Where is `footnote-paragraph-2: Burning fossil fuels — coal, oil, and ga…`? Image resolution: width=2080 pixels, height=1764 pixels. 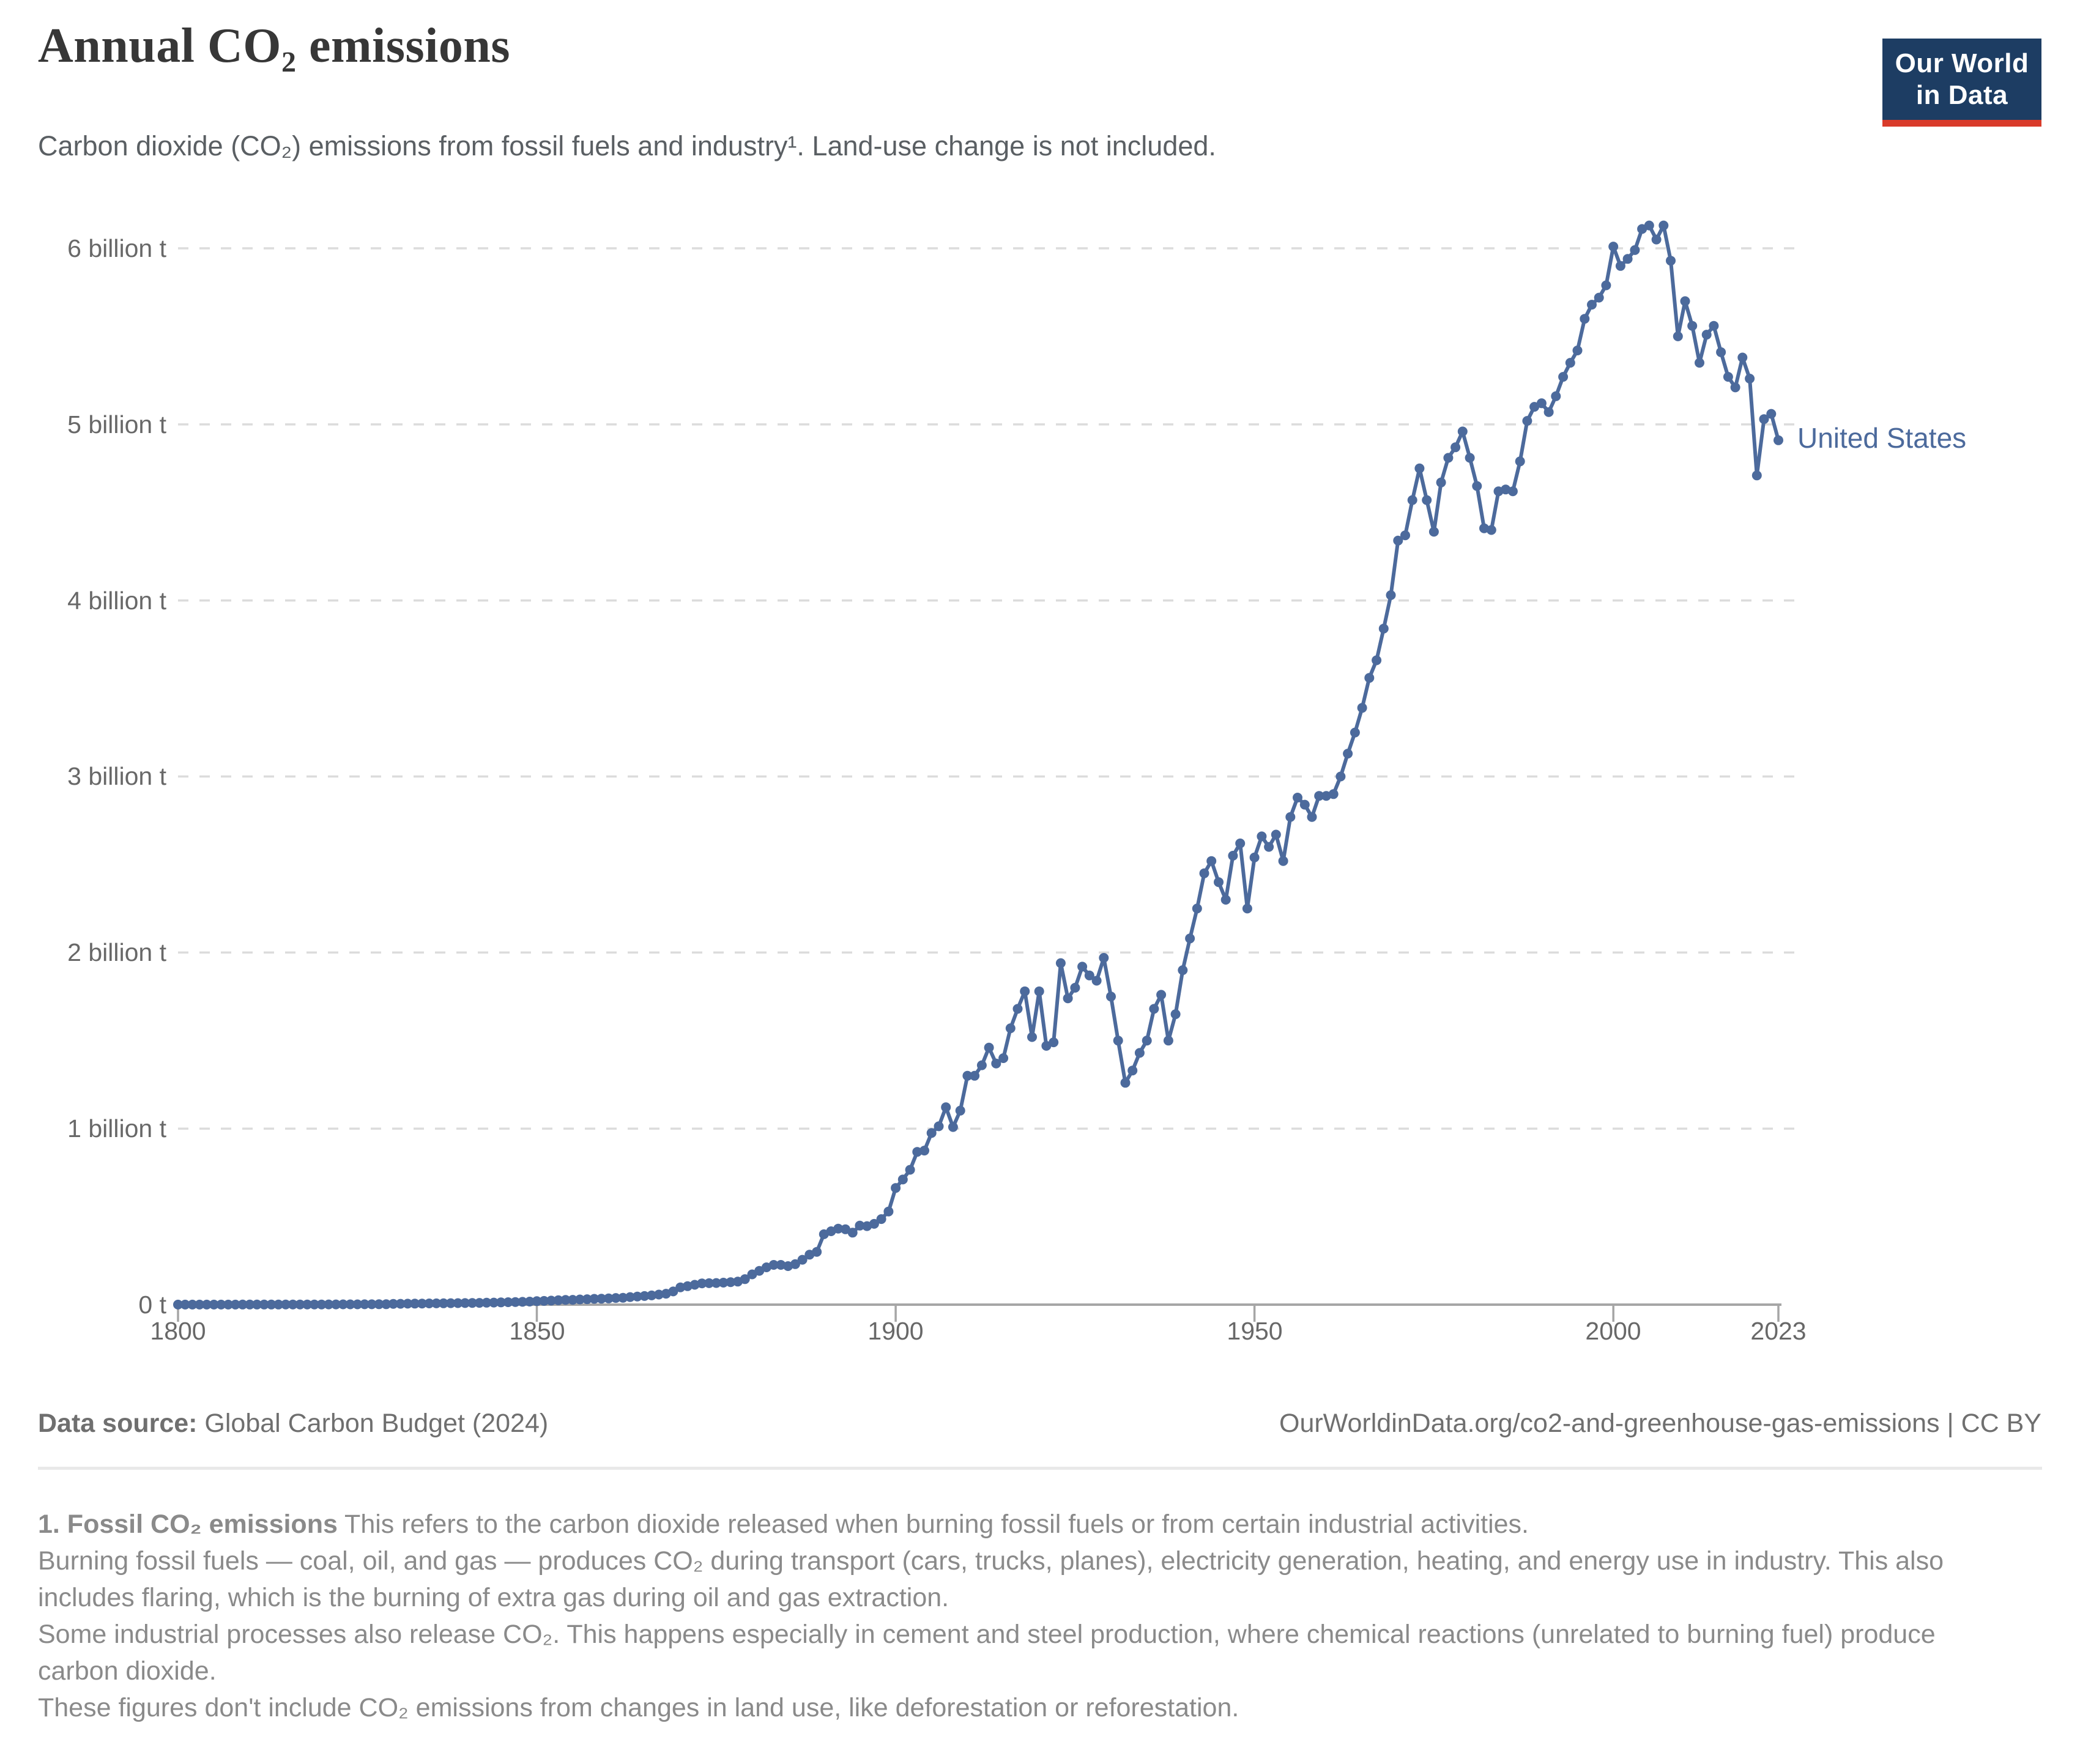
footnote-paragraph-2: Burning fossil fuels — coal, oil, and ga… is located at coordinates (991, 1579).